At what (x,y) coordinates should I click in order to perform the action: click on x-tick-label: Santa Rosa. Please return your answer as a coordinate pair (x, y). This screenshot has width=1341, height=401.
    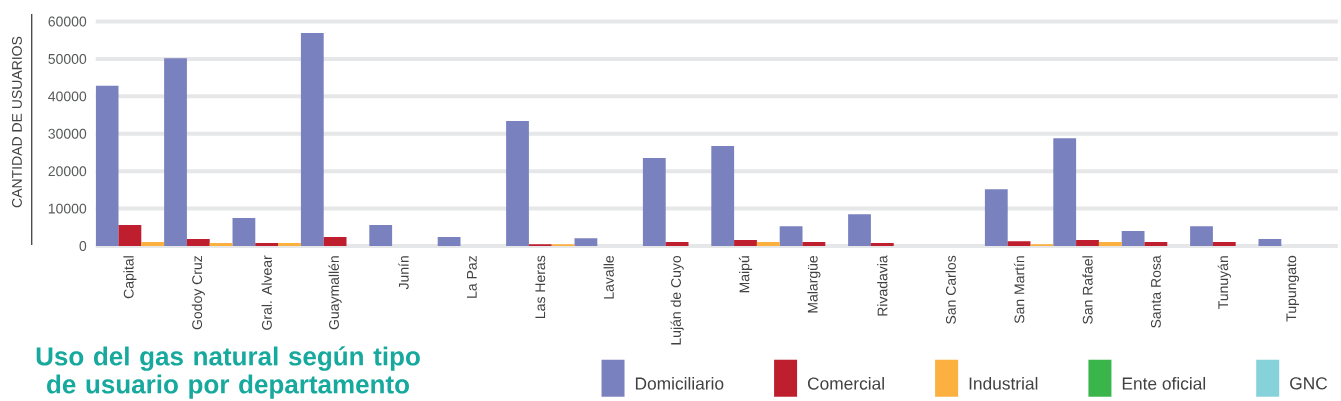
    Looking at the image, I should click on (1155, 291).